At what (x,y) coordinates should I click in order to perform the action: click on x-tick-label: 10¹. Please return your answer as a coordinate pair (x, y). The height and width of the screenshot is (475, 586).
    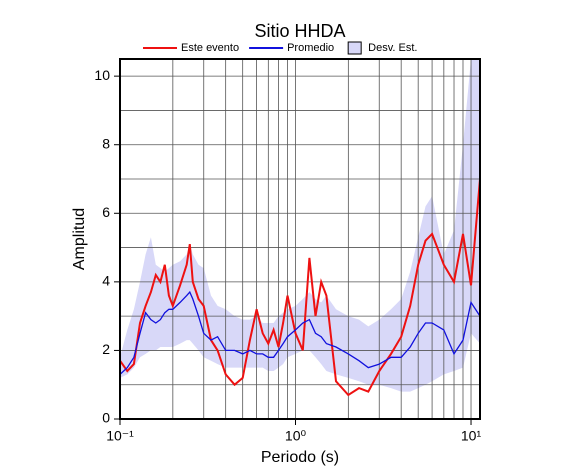
    Looking at the image, I should click on (471, 436).